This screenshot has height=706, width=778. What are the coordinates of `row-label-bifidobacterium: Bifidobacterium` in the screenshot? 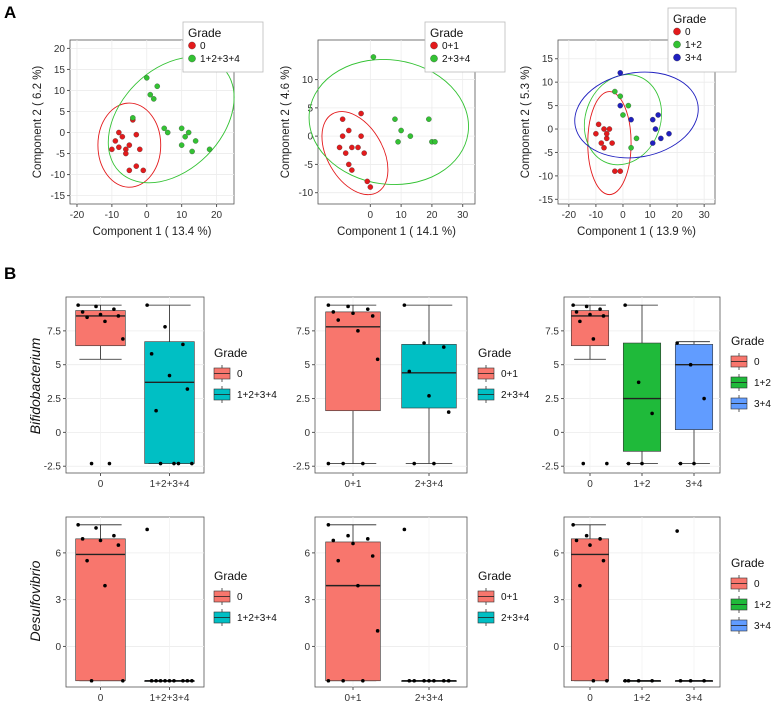 It's located at (35, 385).